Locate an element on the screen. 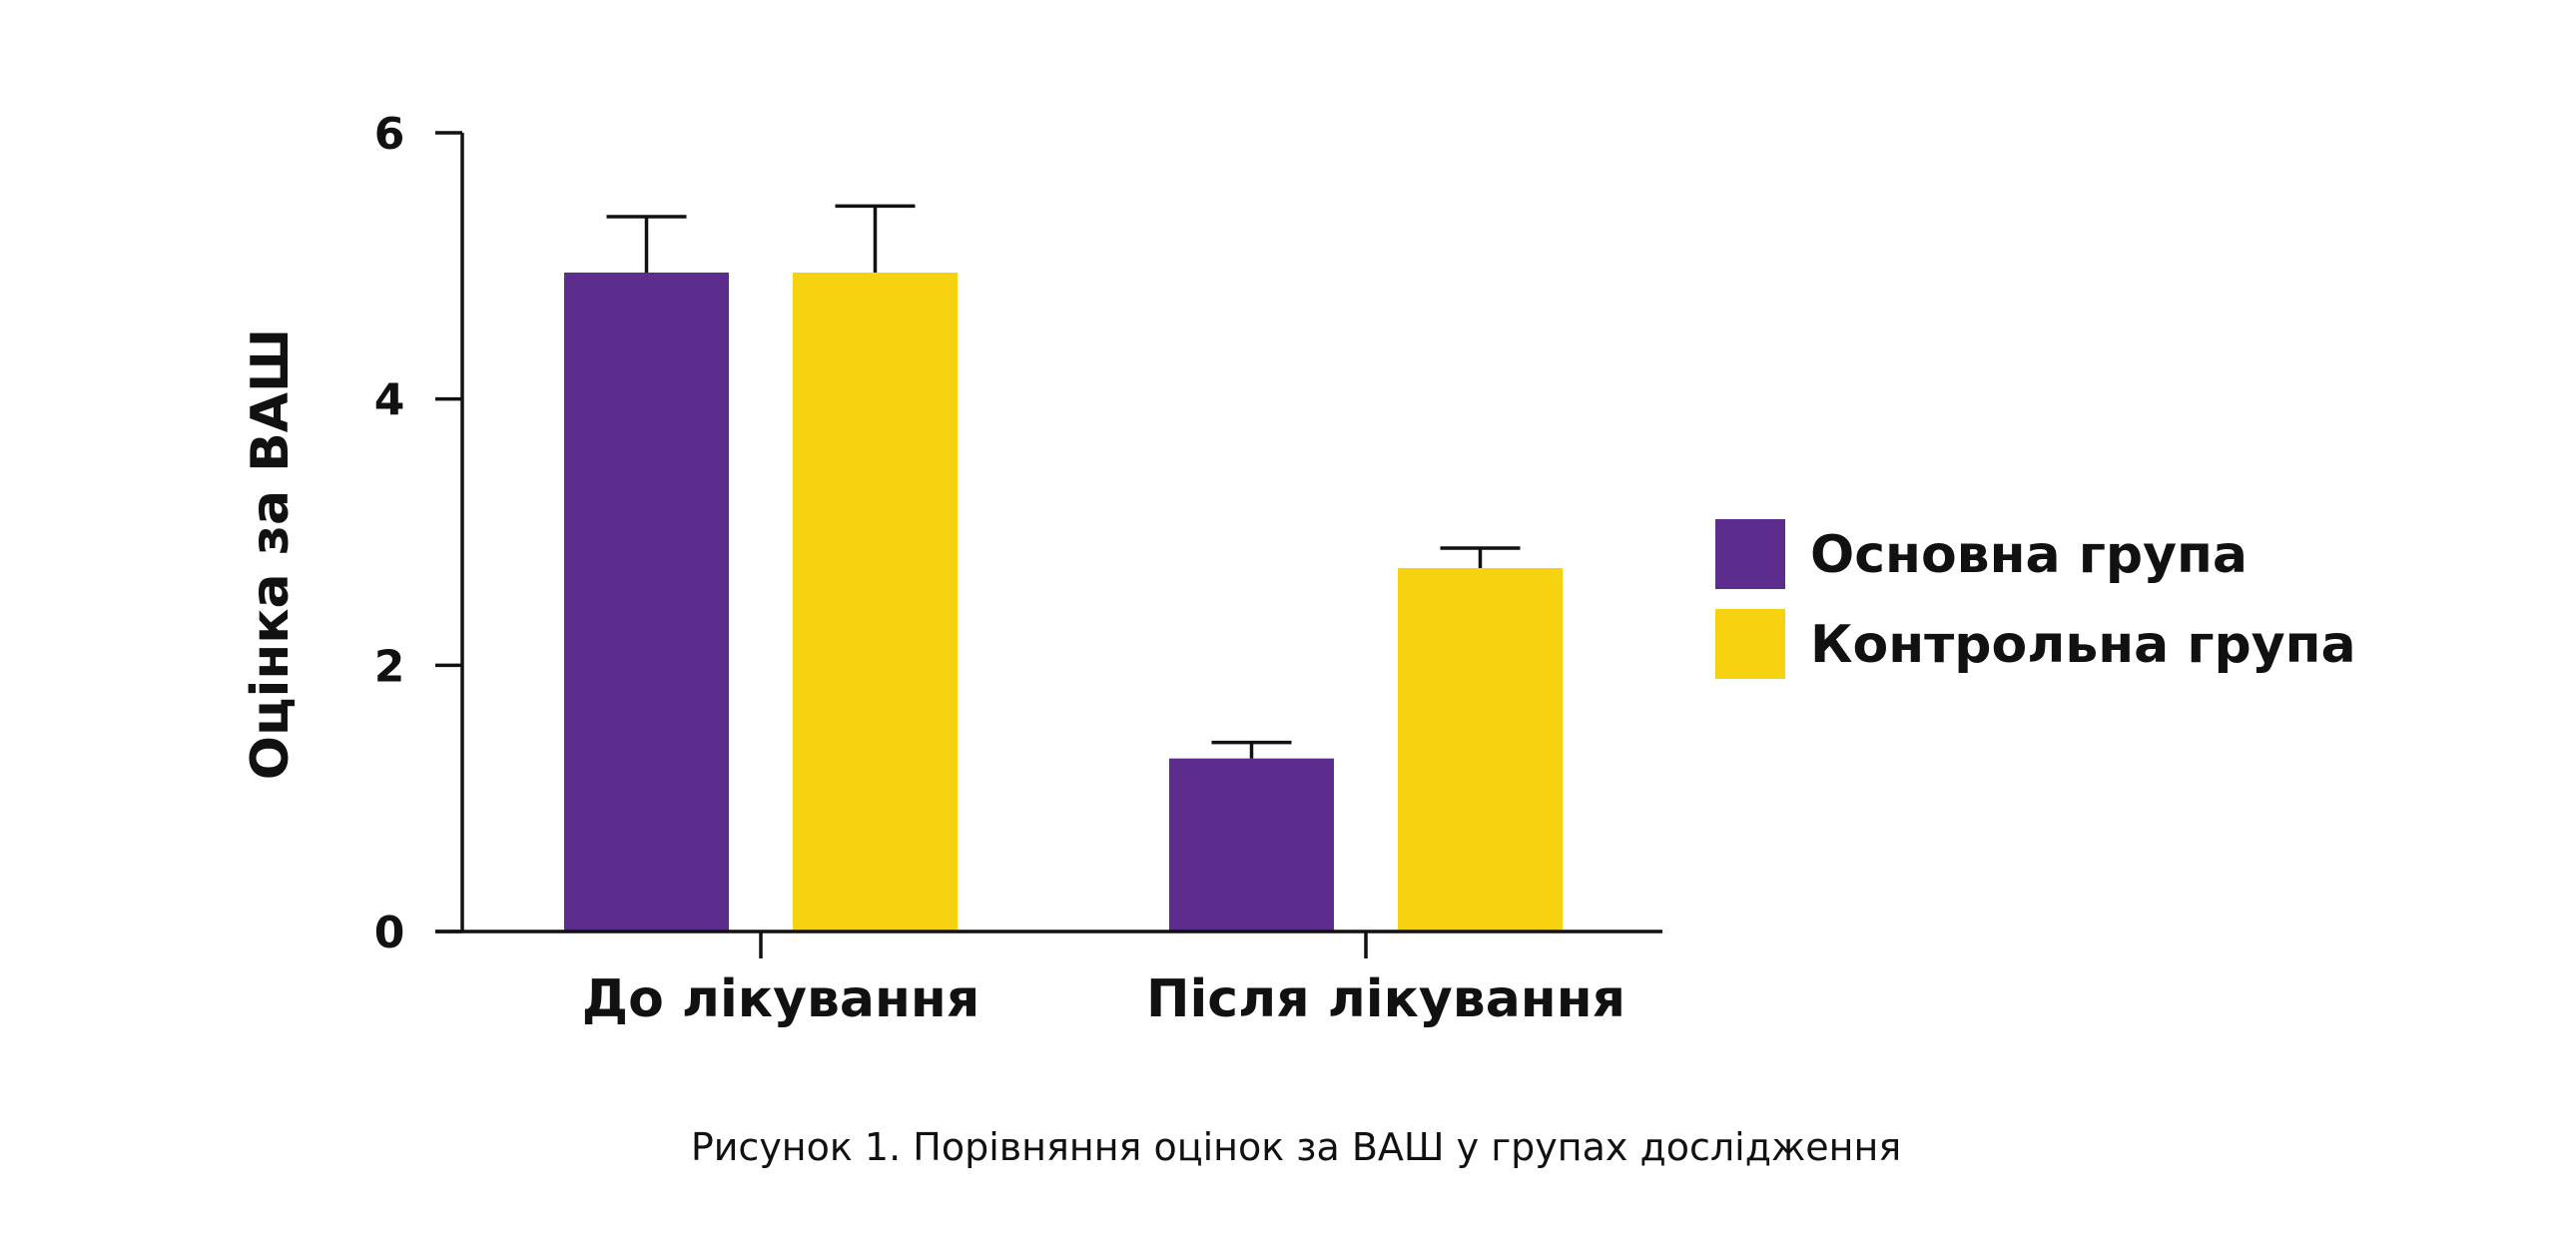 The image size is (2576, 1245). y-tick-label-4: 6 is located at coordinates (389, 134).